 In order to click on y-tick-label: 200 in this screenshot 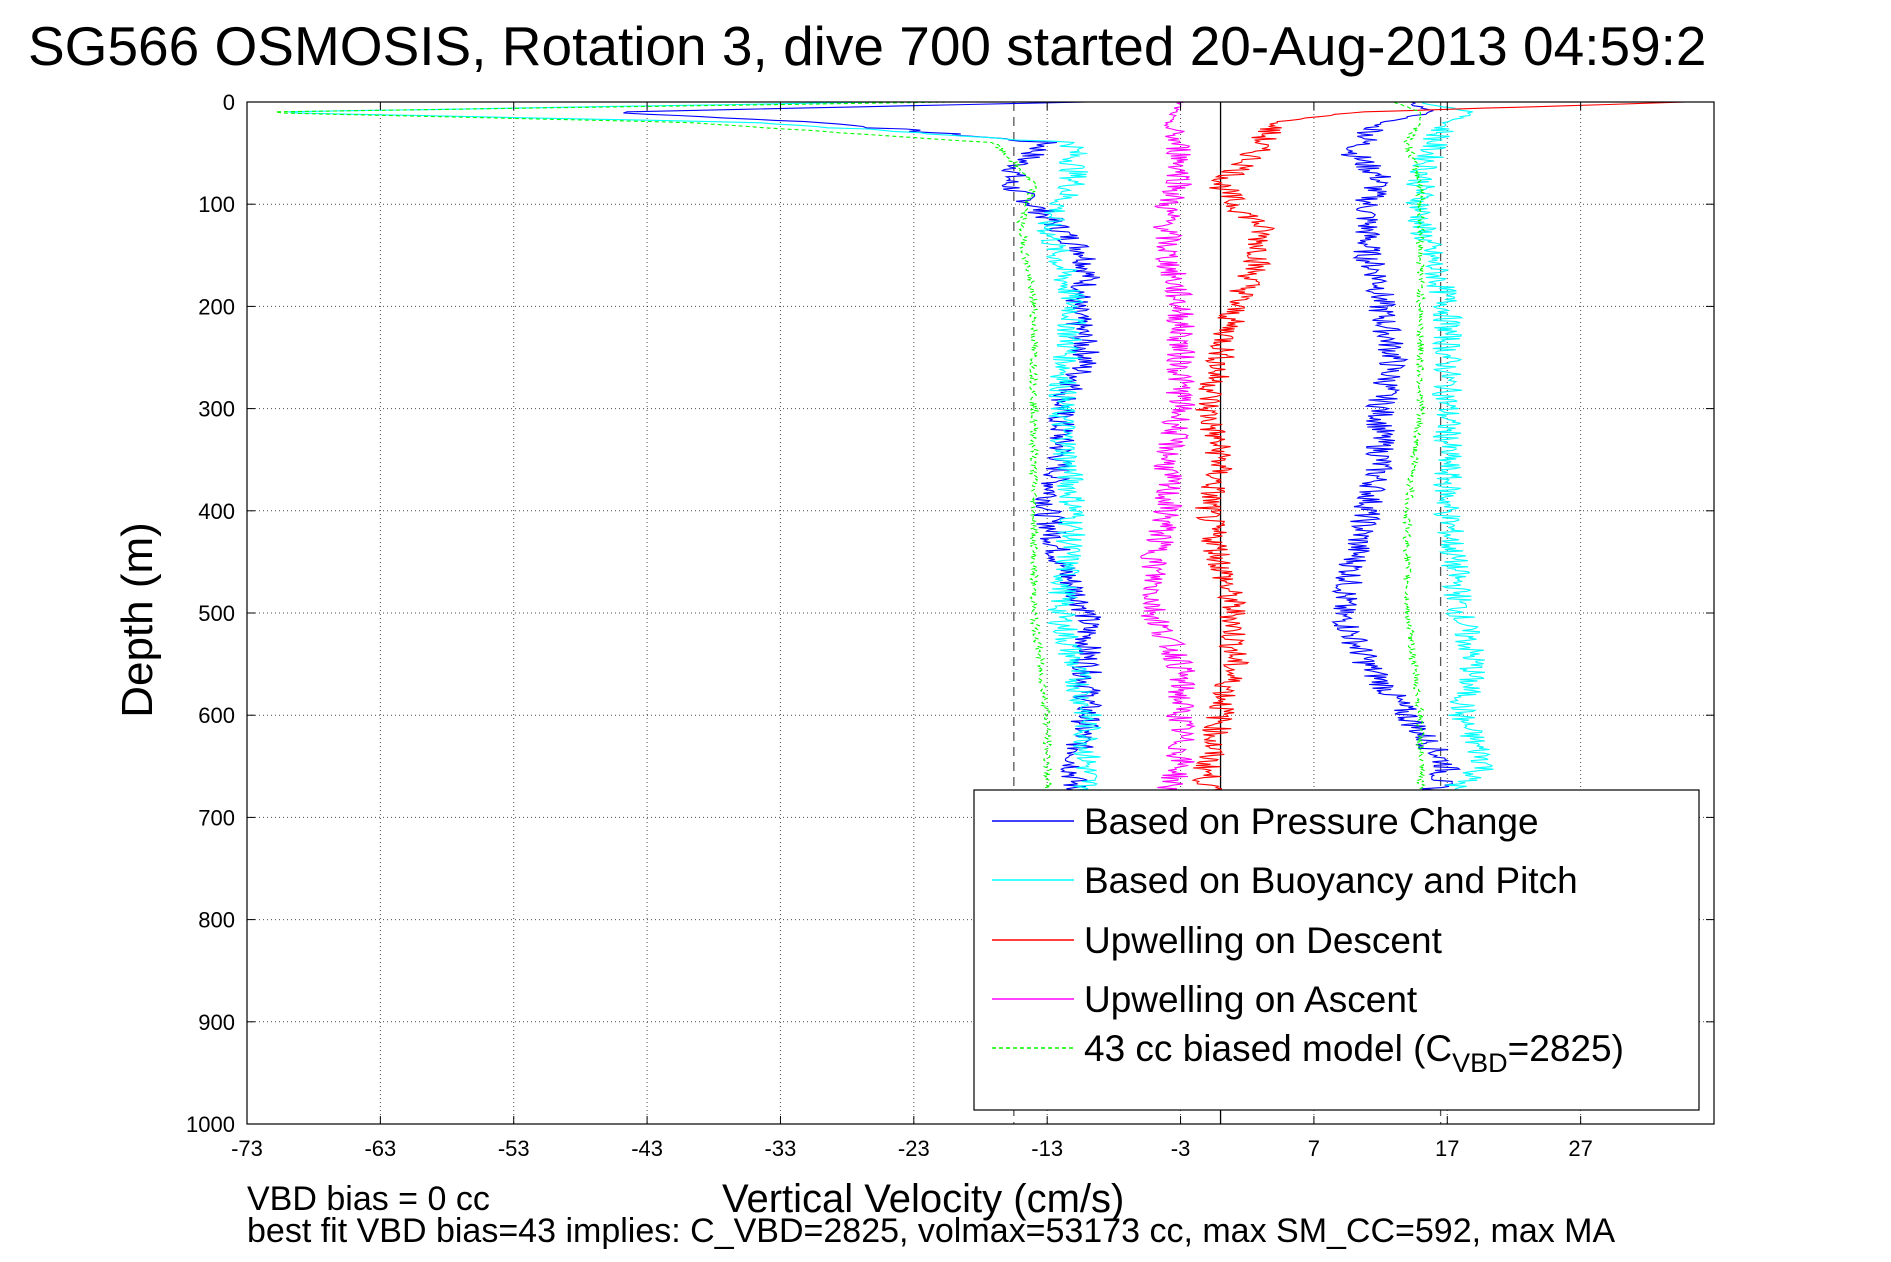, I will do `click(216, 306)`.